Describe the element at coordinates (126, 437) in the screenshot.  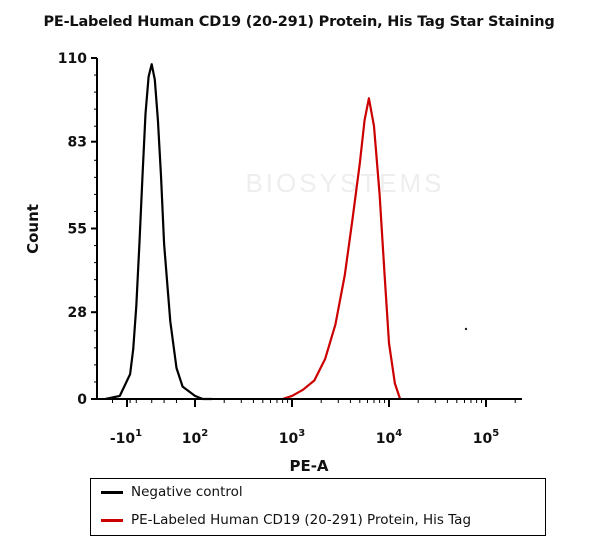
I see `x-tick-label: -101` at that location.